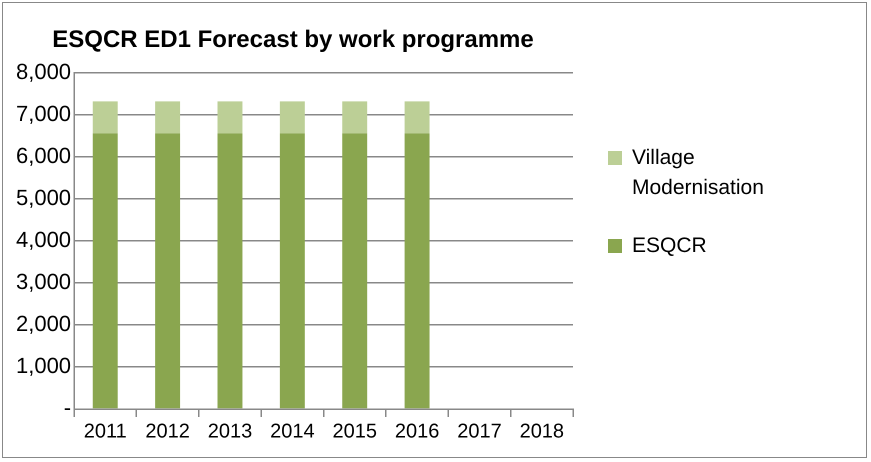 This screenshot has height=462, width=871. What do you see at coordinates (44, 365) in the screenshot?
I see `y-tick-label: 1,000` at bounding box center [44, 365].